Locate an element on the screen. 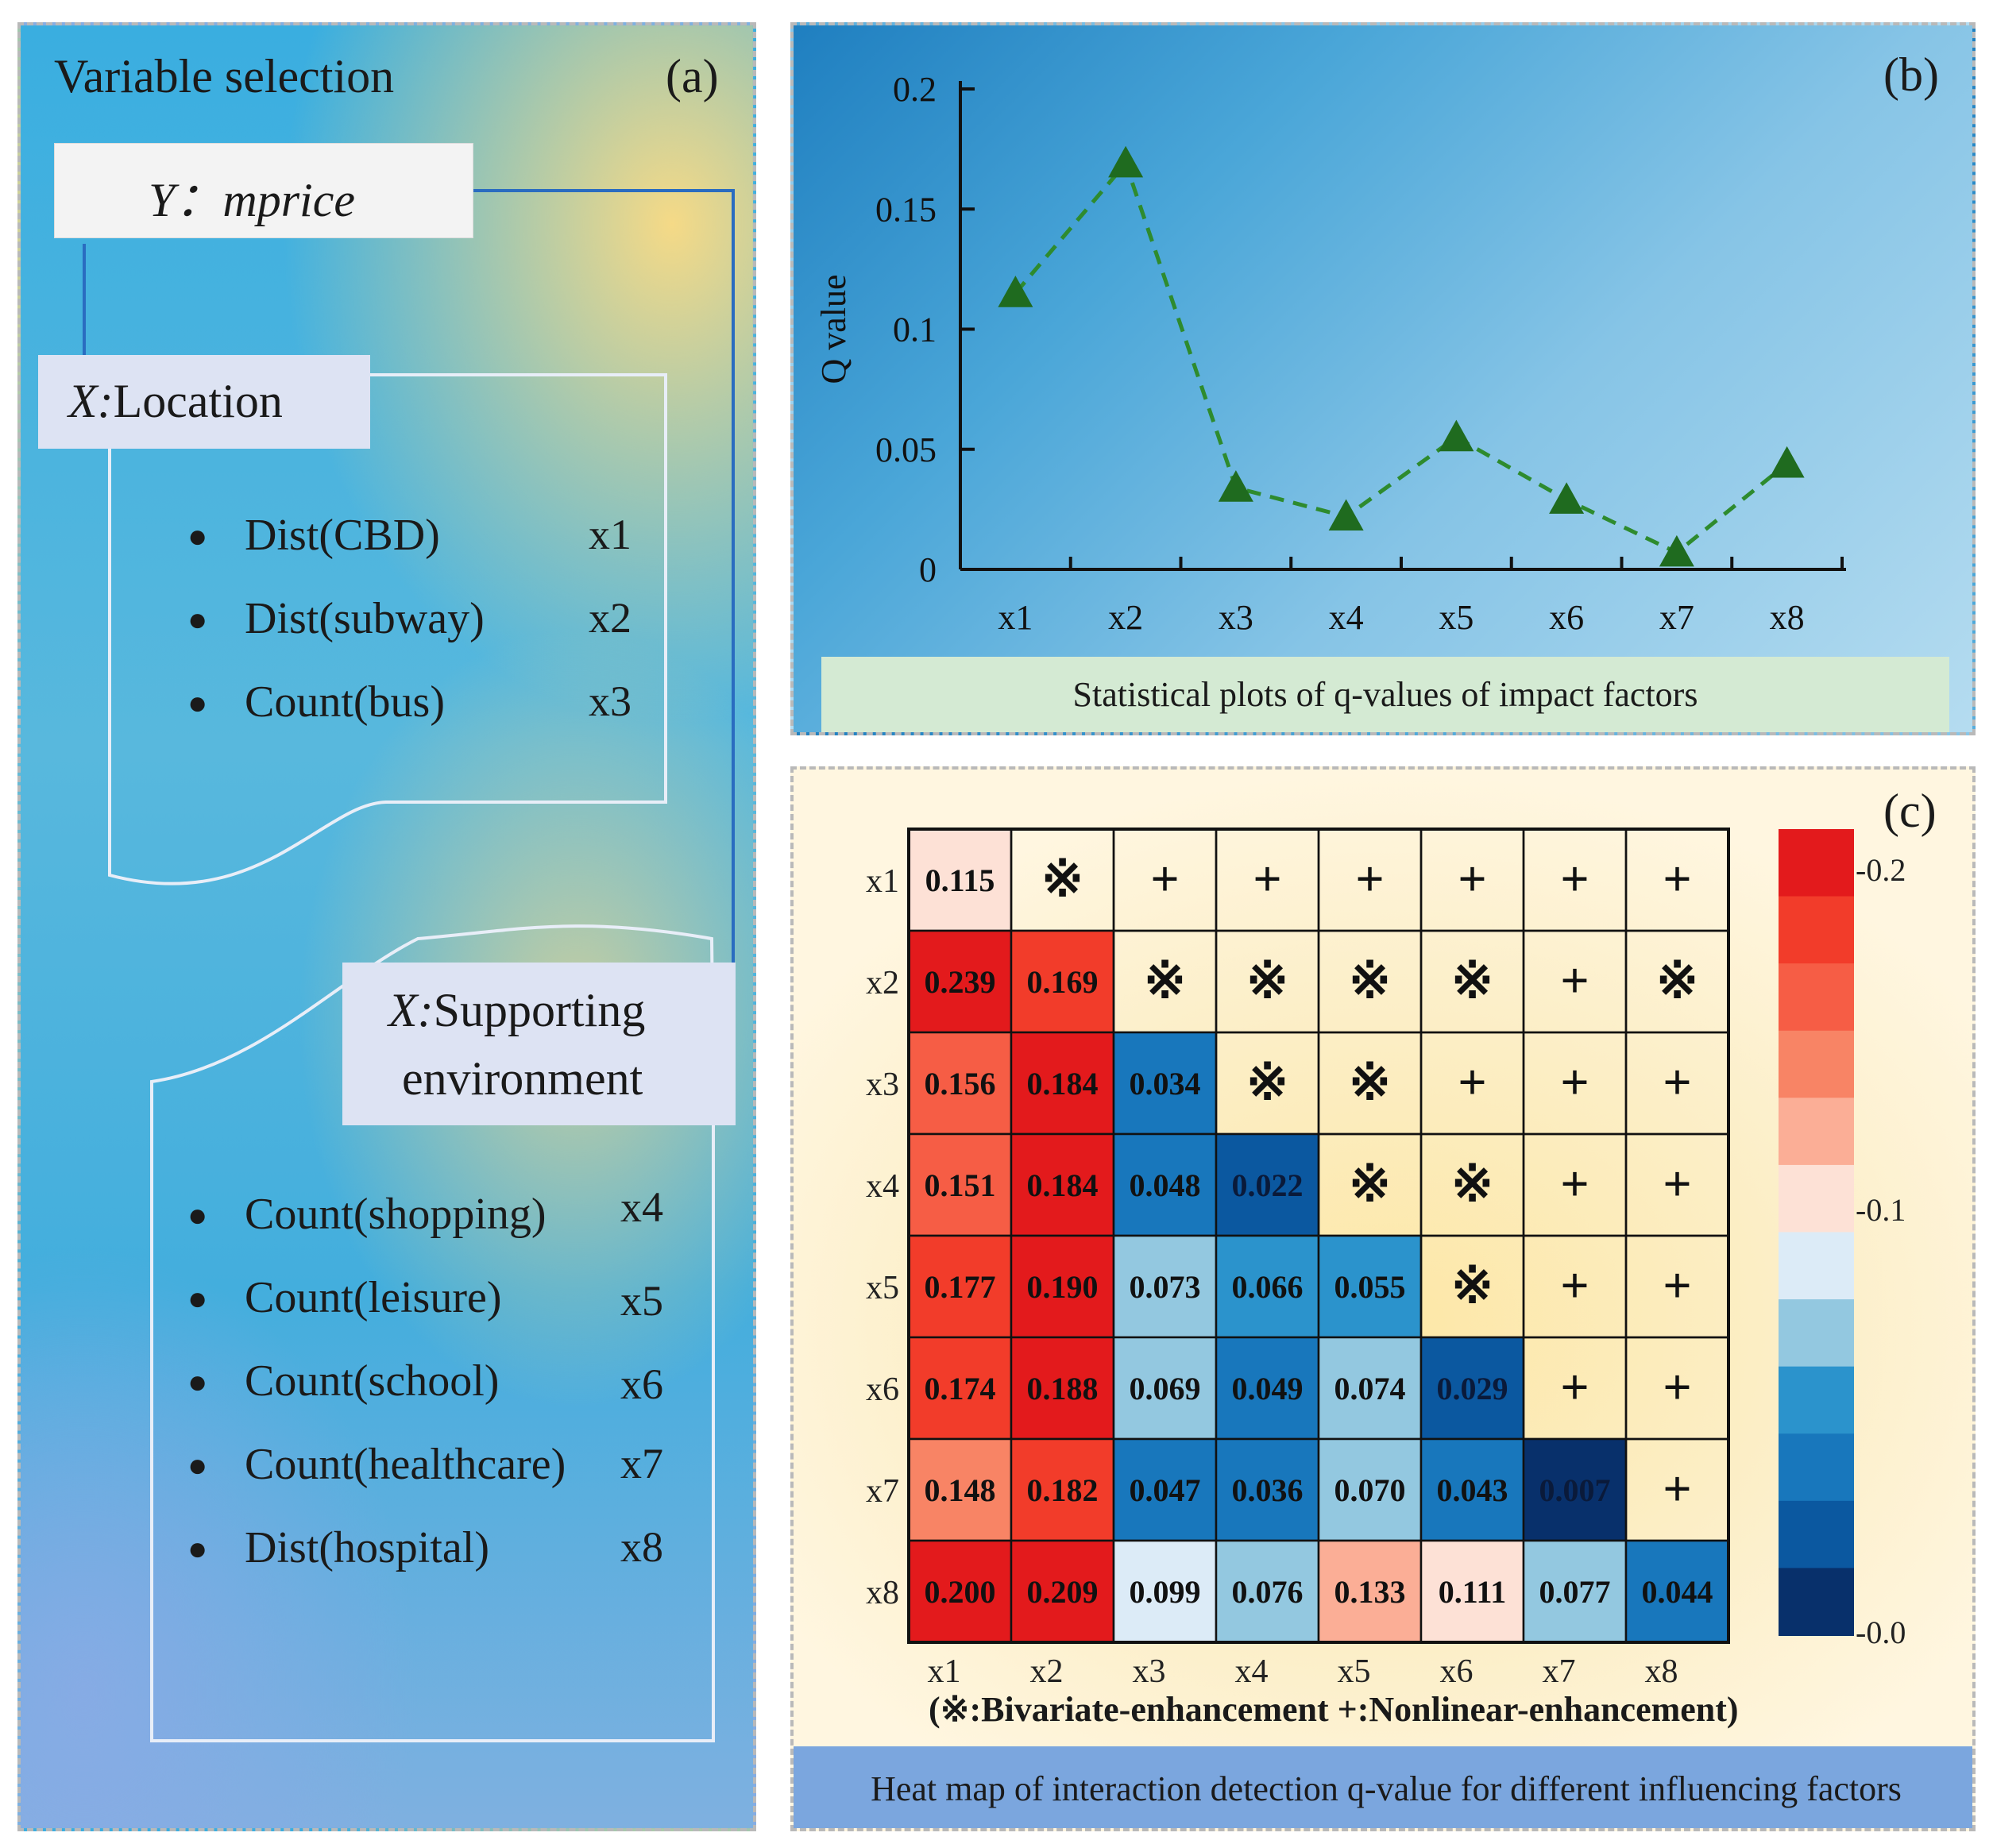 Image resolution: width=1993 pixels, height=1848 pixels. heatmap-cell-value: 0.182 is located at coordinates (1063, 1490).